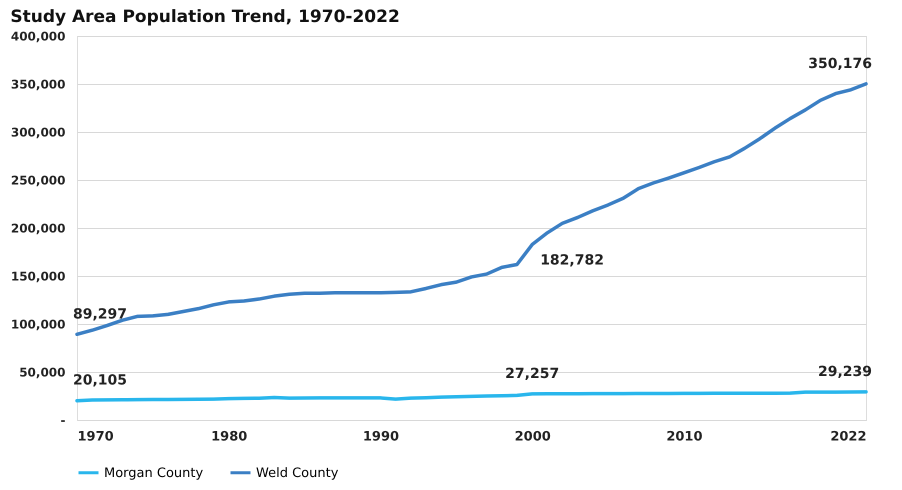 This screenshot has width=902, height=490. What do you see at coordinates (845, 372) in the screenshot?
I see `annotation: 29,239` at bounding box center [845, 372].